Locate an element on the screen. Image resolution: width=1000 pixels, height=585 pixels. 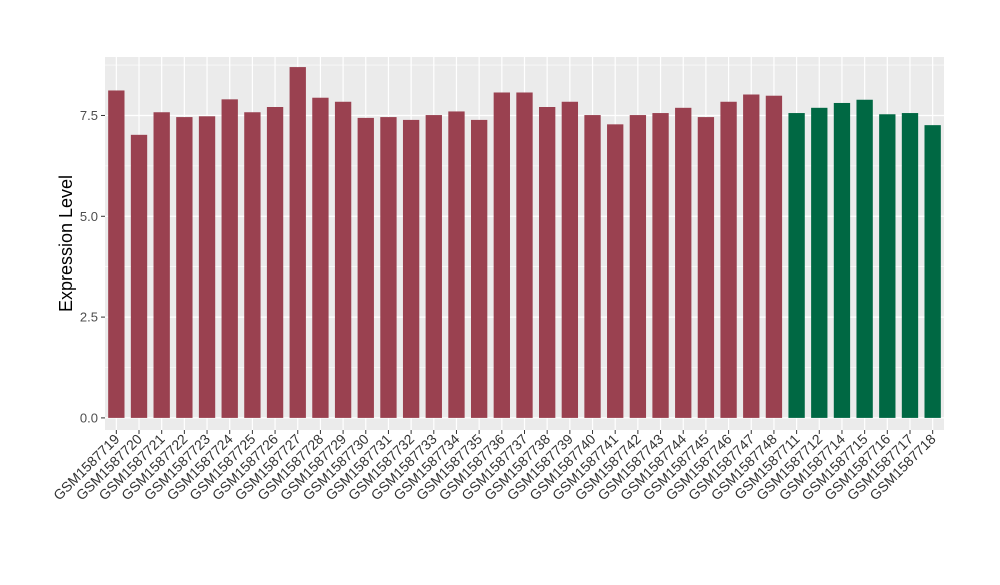
bar-GSM1587726 is located at coordinates (275, 262).